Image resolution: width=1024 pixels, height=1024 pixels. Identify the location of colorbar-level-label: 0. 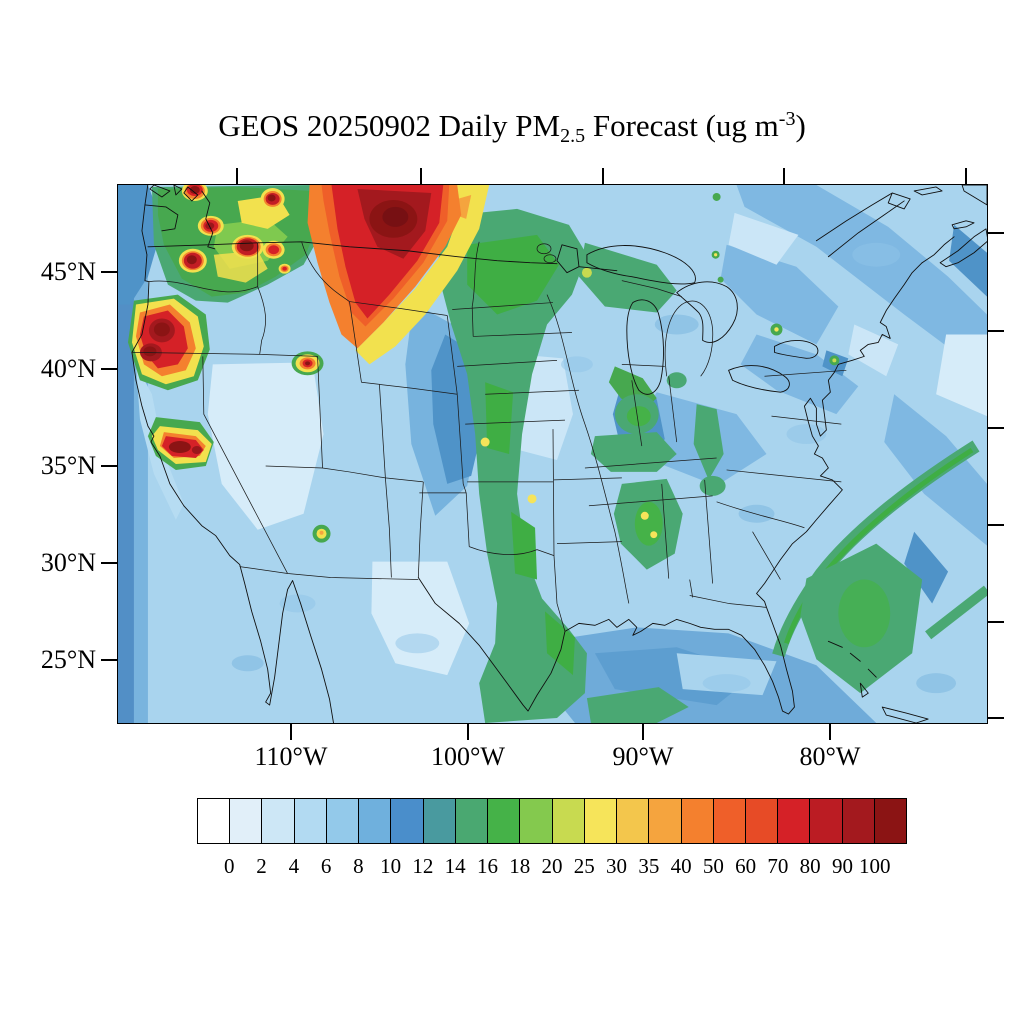
(229, 866).